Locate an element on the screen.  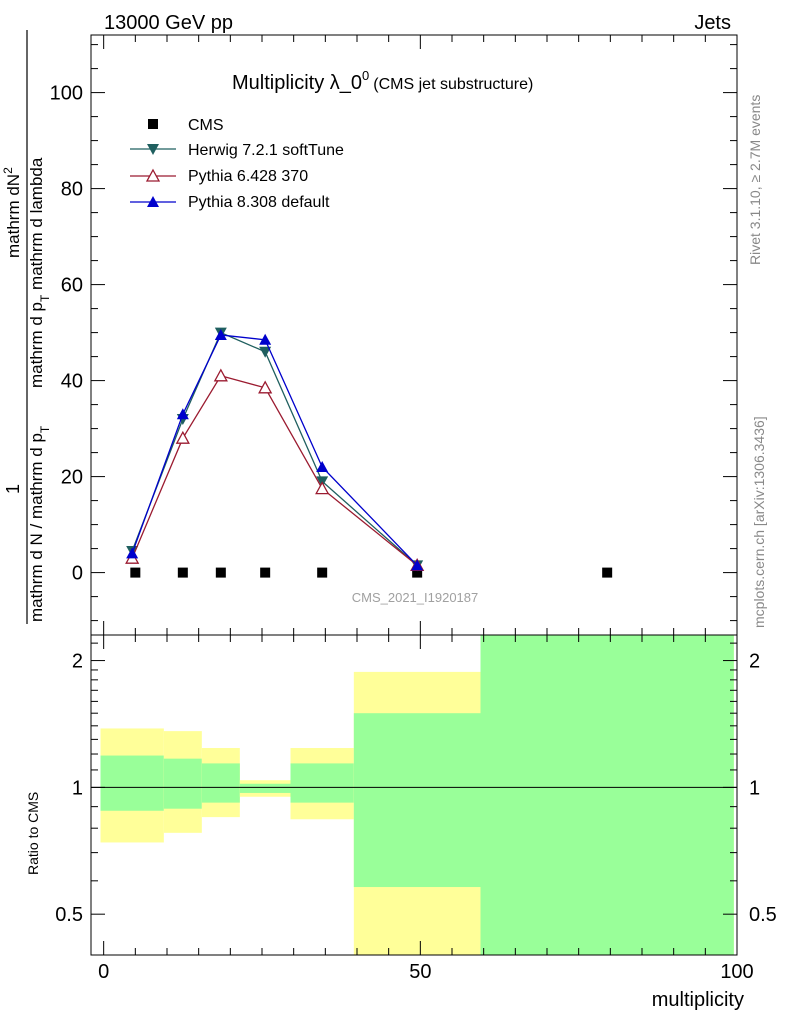
legend-marker-herwig is located at coordinates (153, 149).